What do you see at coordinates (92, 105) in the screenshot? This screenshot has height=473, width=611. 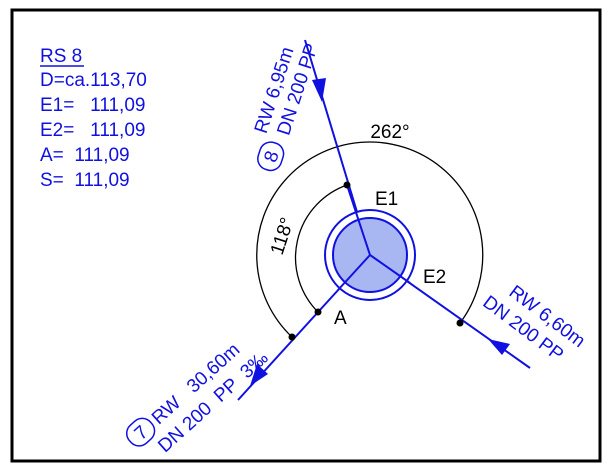 I see `info-line: E1= 111,09` at bounding box center [92, 105].